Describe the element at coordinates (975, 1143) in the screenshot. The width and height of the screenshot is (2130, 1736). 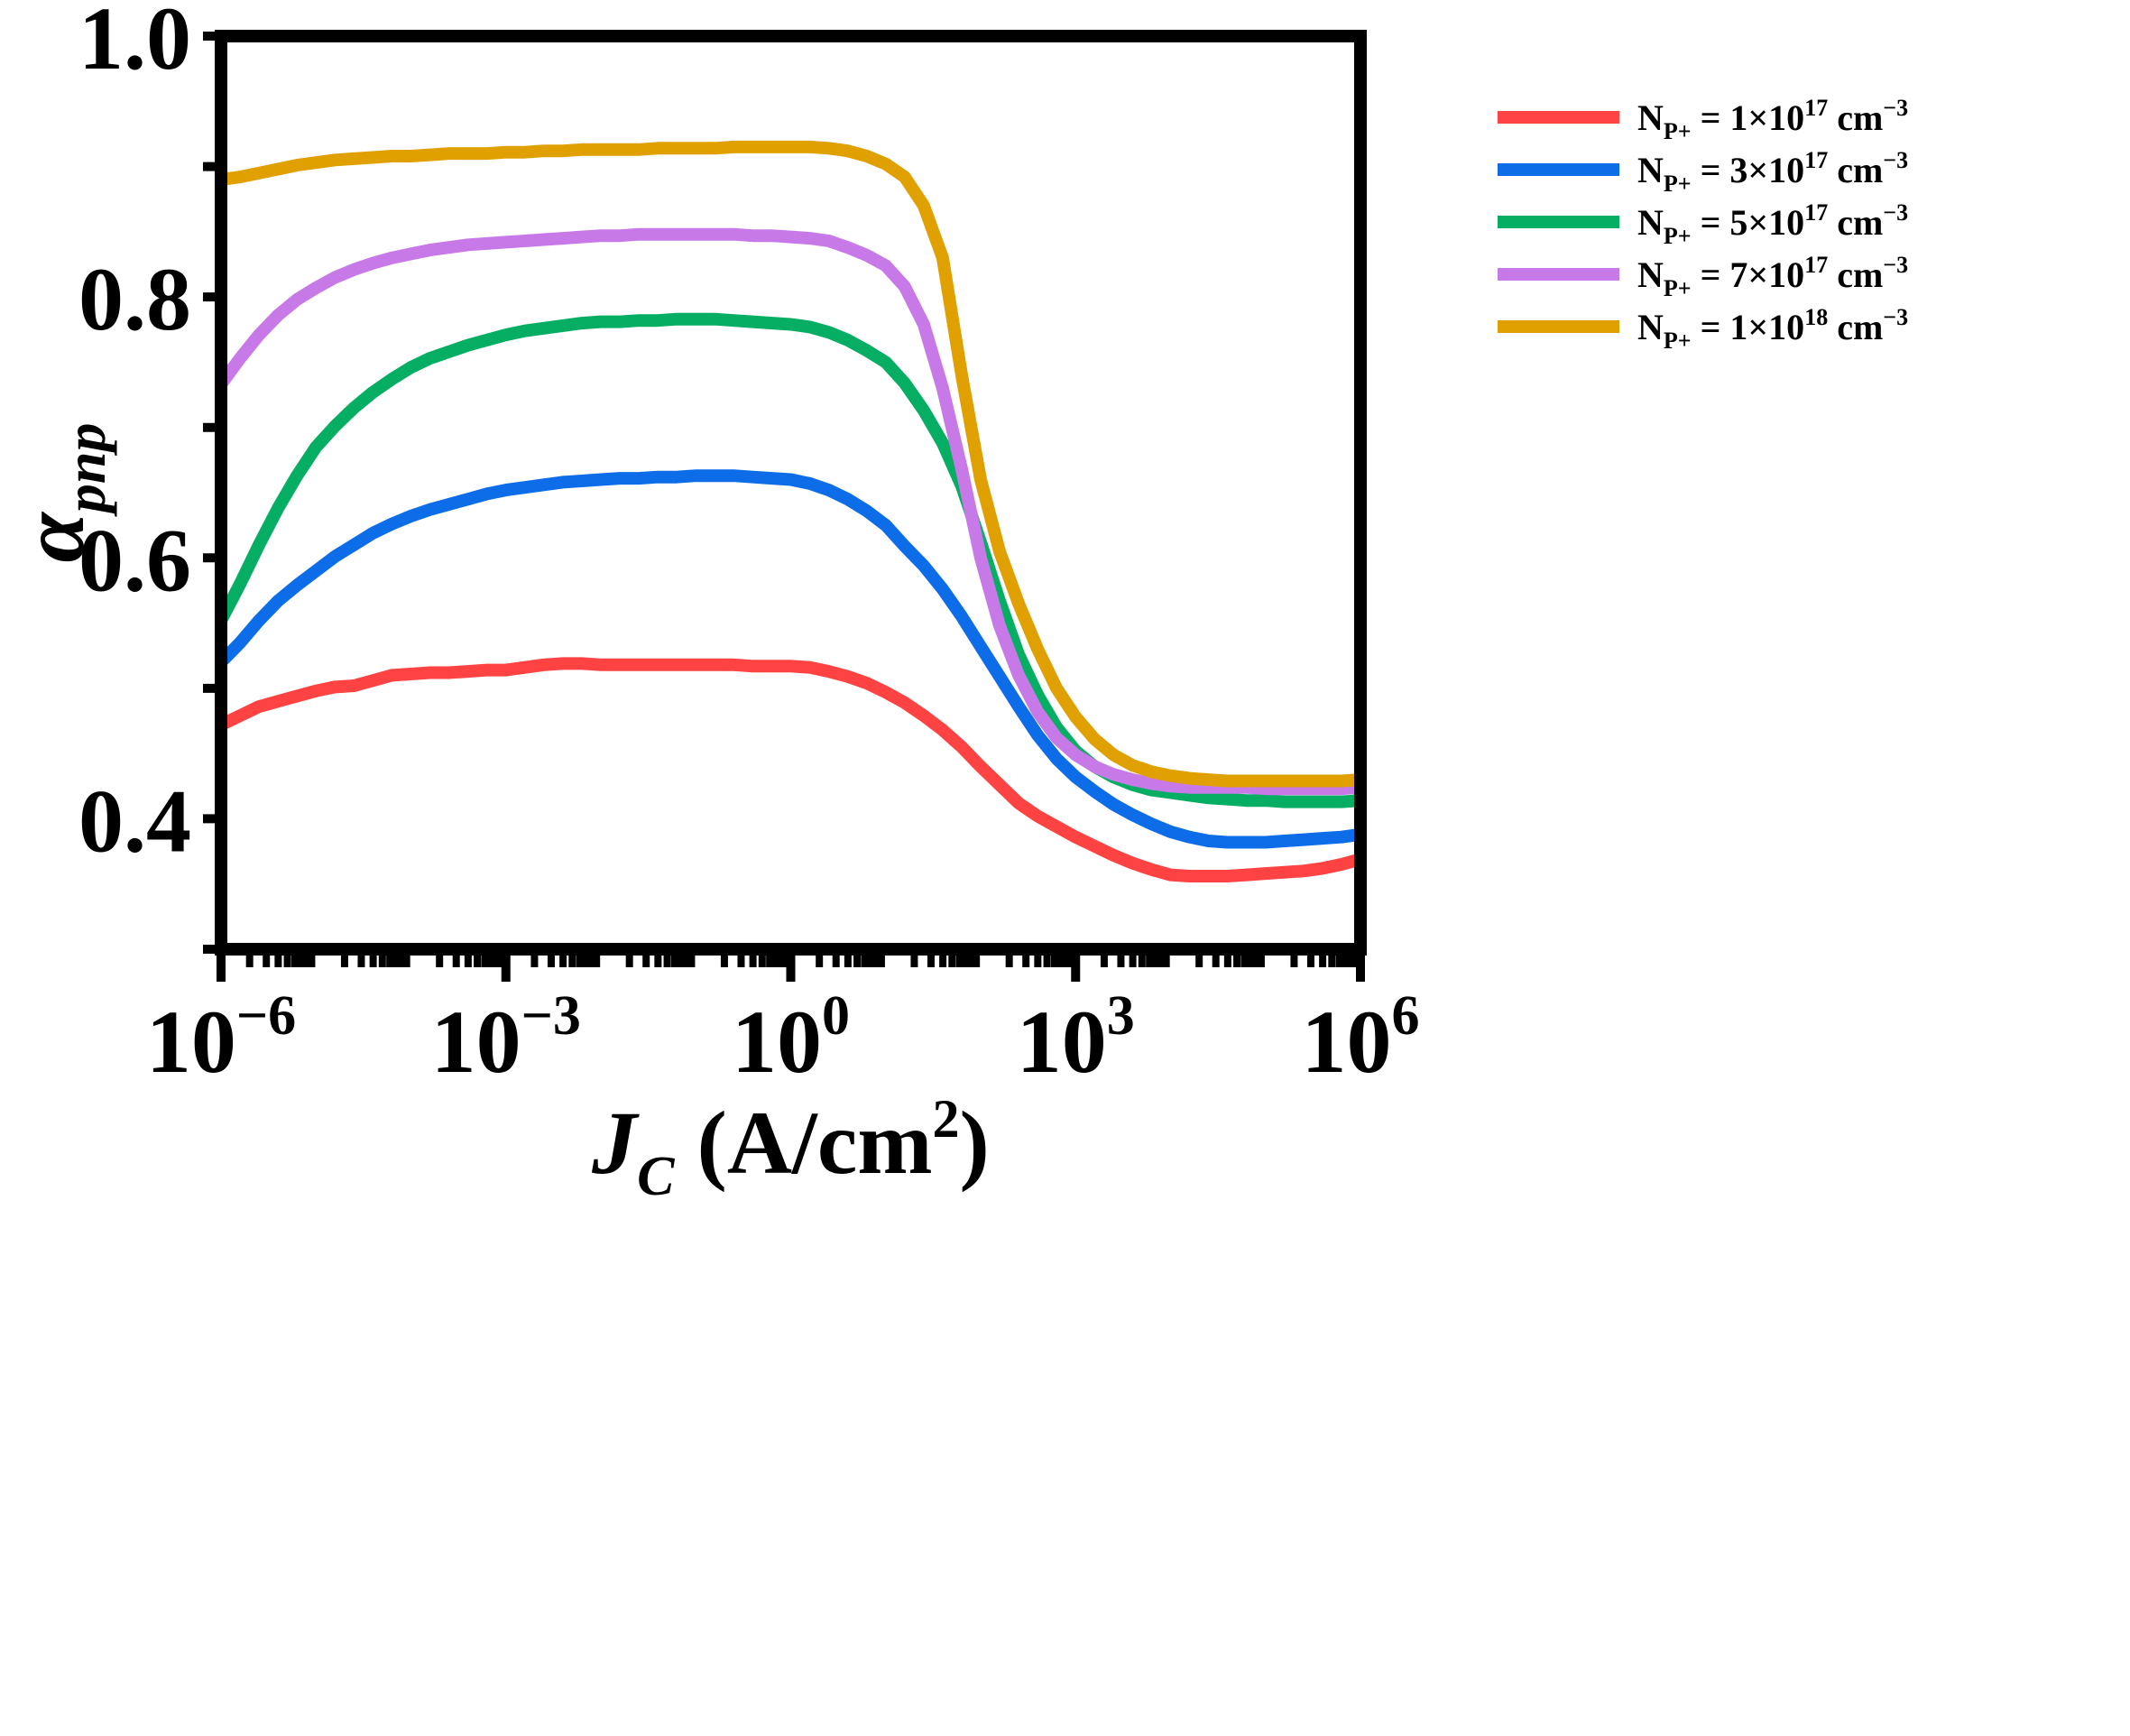
I see `x-axis-unit-close: )` at that location.